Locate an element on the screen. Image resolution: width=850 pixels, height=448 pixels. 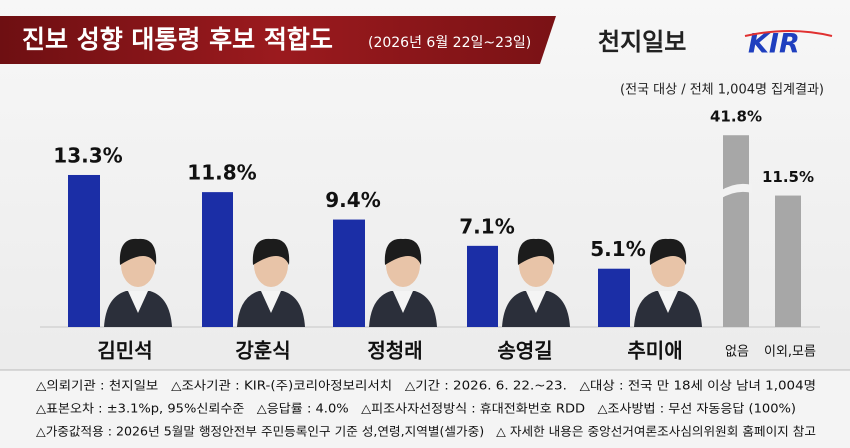
sample-note: (전국 대상 / 전체 1,004명 집계결과) is located at coordinates (722, 90).